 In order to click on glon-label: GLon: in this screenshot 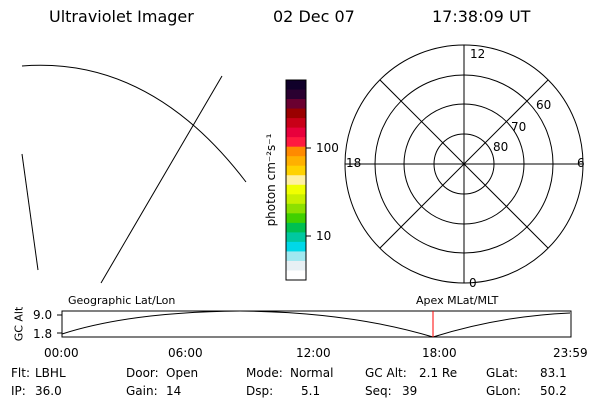, I will do `click(503, 391)`.